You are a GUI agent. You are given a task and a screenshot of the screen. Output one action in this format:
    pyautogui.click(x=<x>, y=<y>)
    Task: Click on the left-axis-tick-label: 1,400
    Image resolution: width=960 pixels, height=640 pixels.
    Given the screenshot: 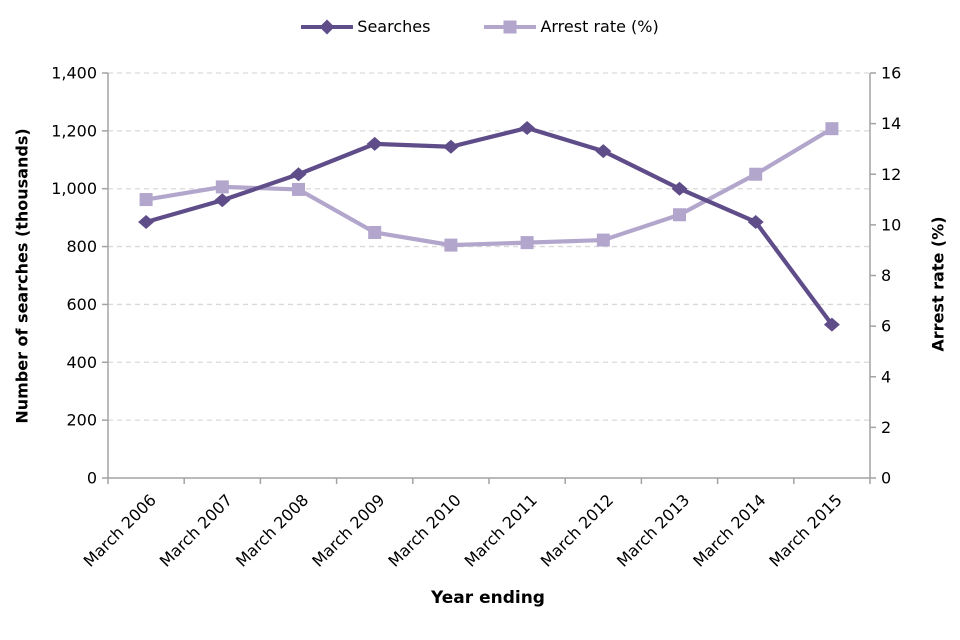 What is the action you would take?
    pyautogui.click(x=74, y=73)
    